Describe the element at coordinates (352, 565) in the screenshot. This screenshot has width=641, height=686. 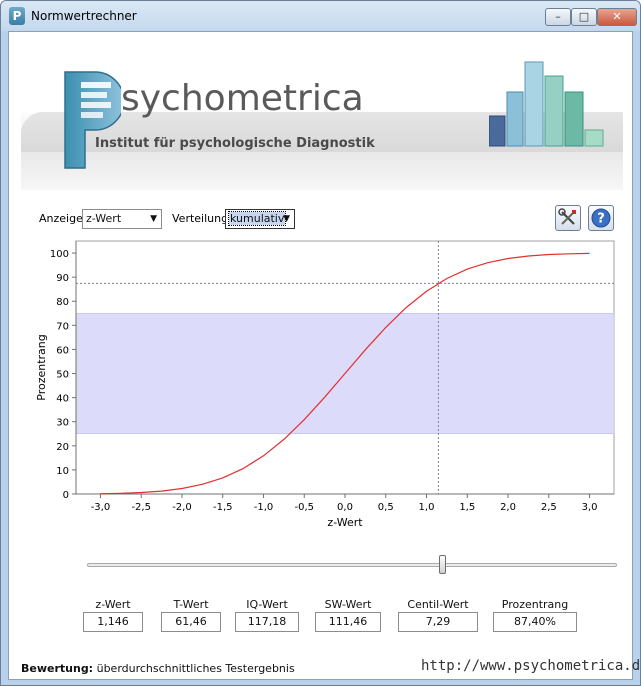
I see `z-value-slider-track` at that location.